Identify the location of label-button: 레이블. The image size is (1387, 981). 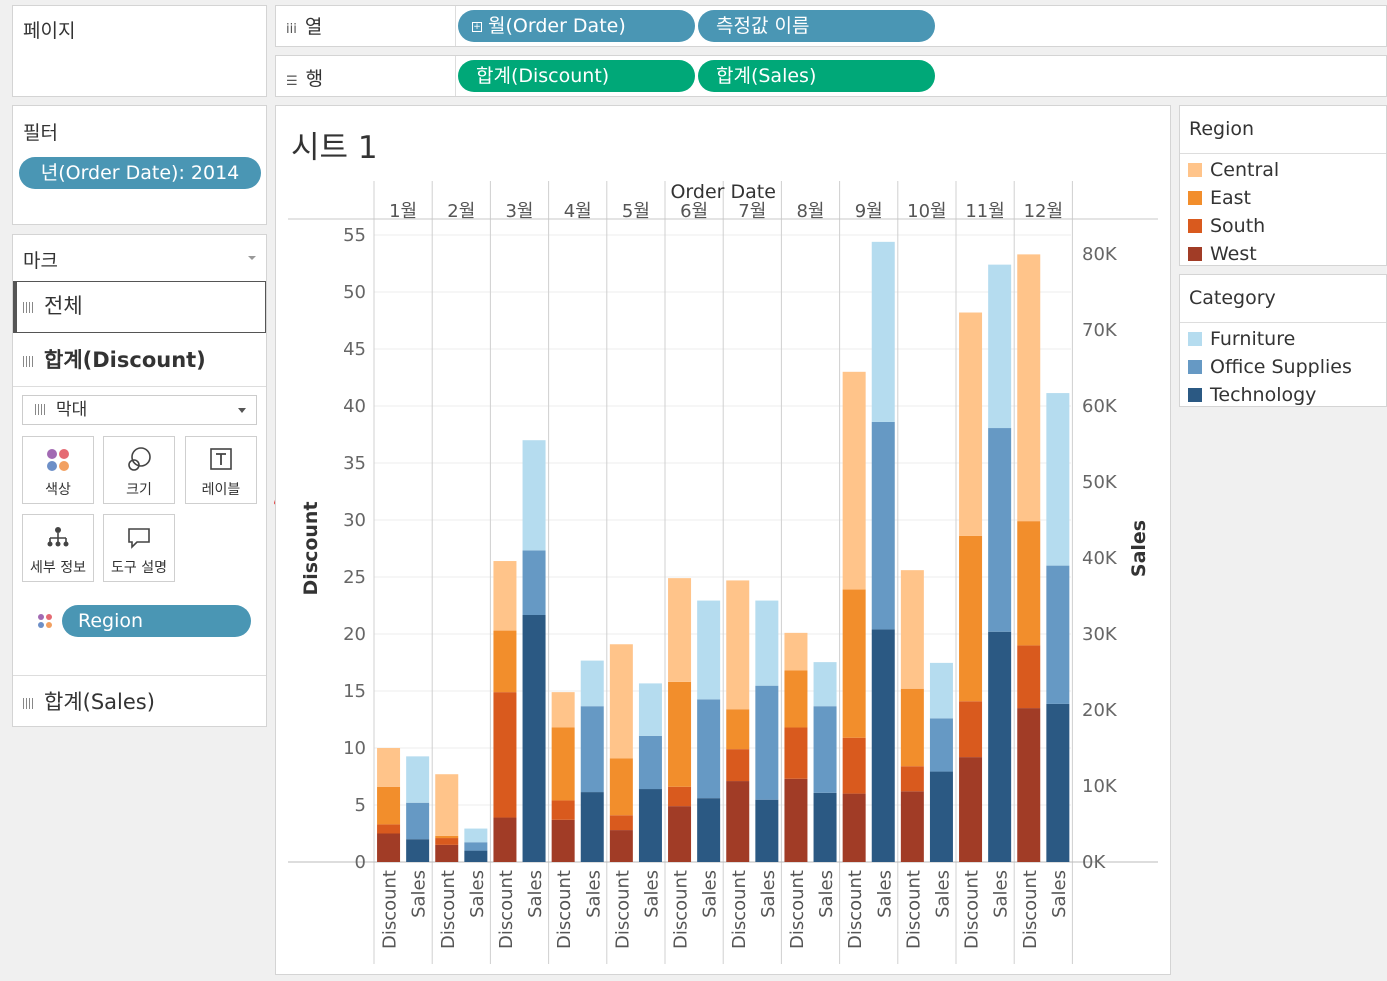
(221, 470).